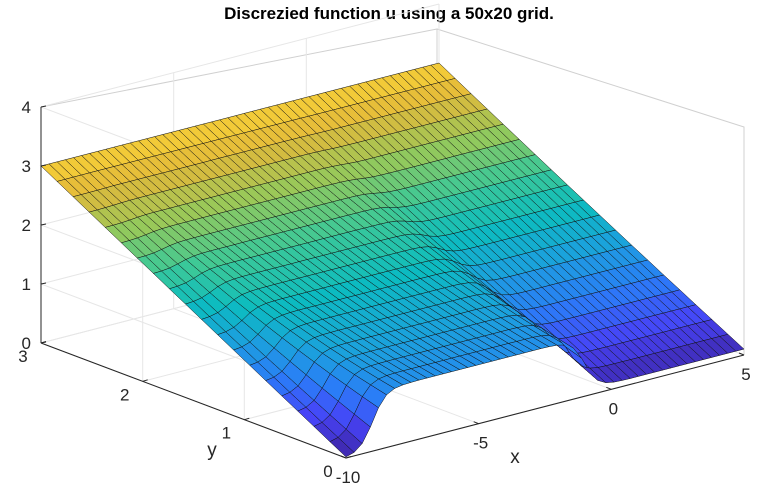 This screenshot has height=493, width=778. Describe the element at coordinates (327, 471) in the screenshot. I see `y-tick-label: 0` at that location.